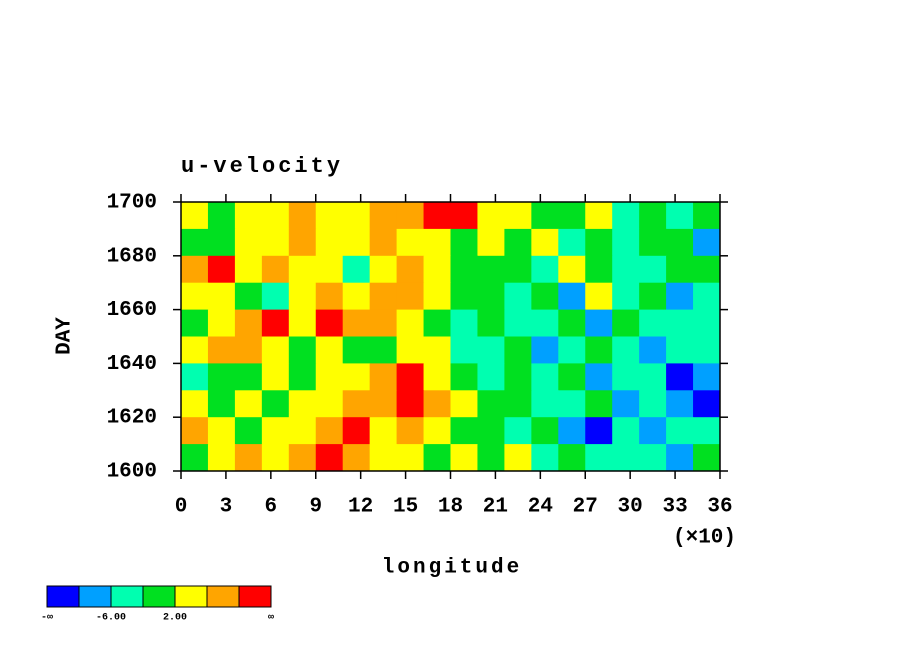 The image size is (904, 654). What do you see at coordinates (674, 507) in the screenshot?
I see `x-tick-label: 33` at bounding box center [674, 507].